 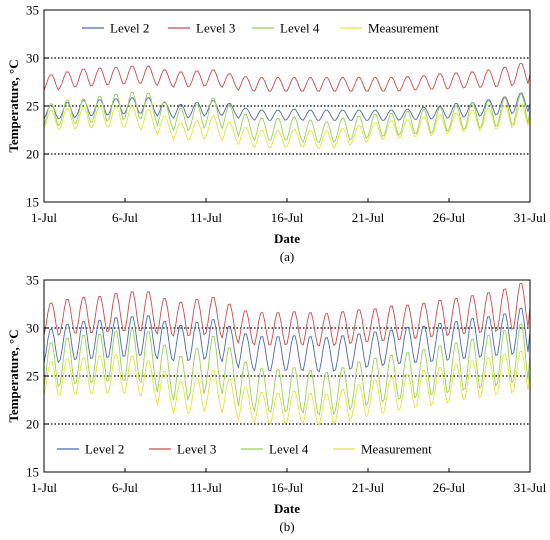 I want to click on y-tick-labels-a: 15 20 25 30 35, so click(x=37, y=106).